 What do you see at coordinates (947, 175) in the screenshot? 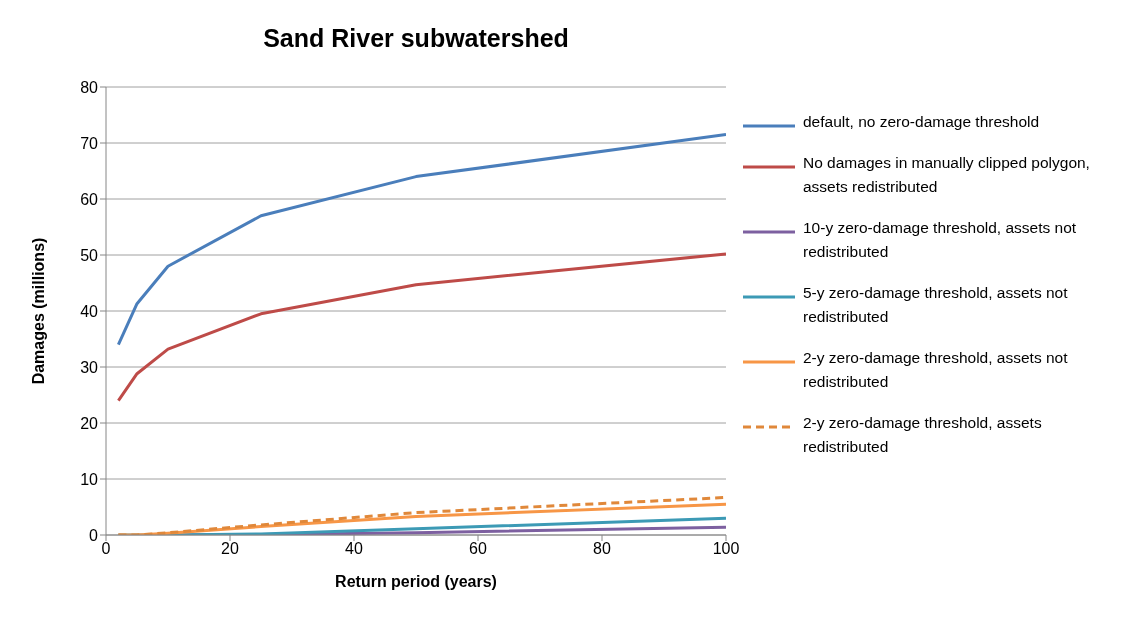
I see `legend-label: No damages in manually clipped polygon, assets redistributed` at bounding box center [947, 175].